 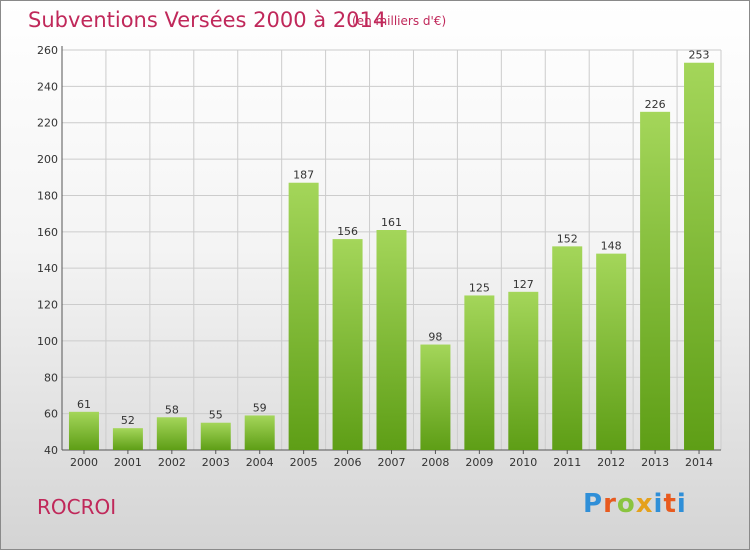 I want to click on data-label: 59, so click(x=260, y=407).